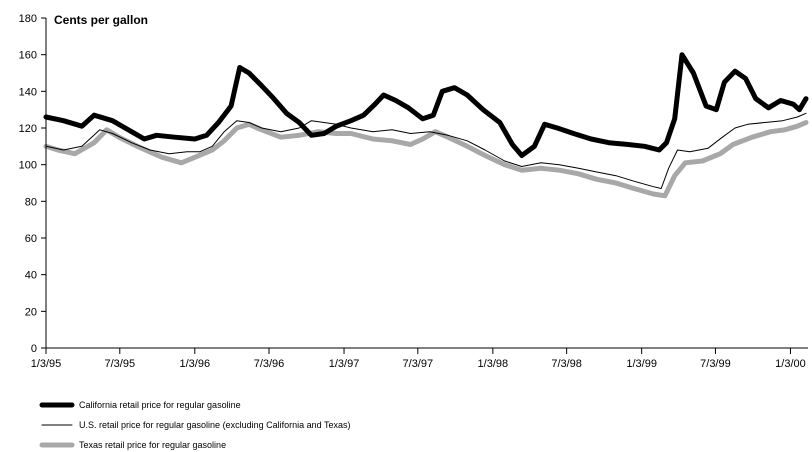 Image resolution: width=812 pixels, height=452 pixels. Describe the element at coordinates (269, 364) in the screenshot. I see `x-tick-label: 7/3/96` at that location.